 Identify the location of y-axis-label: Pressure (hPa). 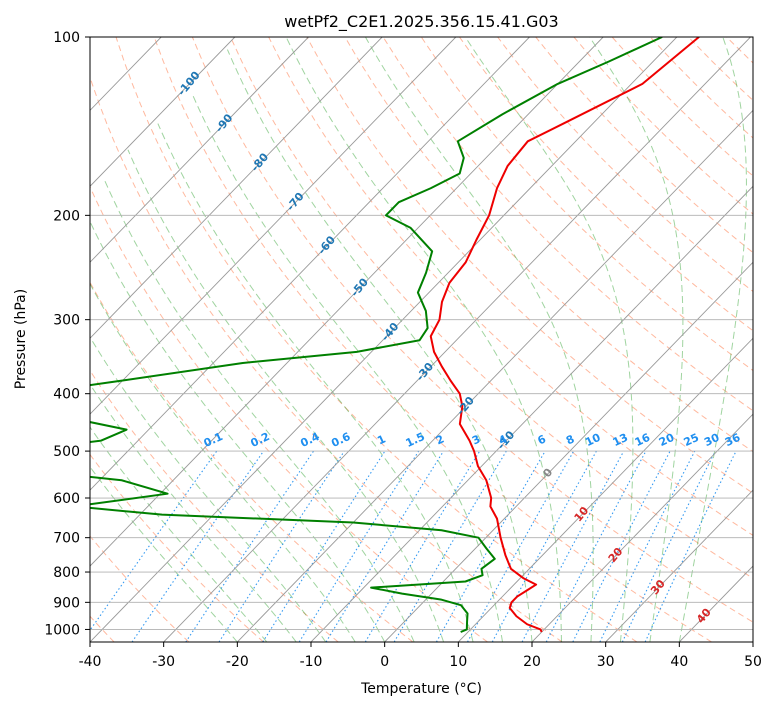
(21, 339).